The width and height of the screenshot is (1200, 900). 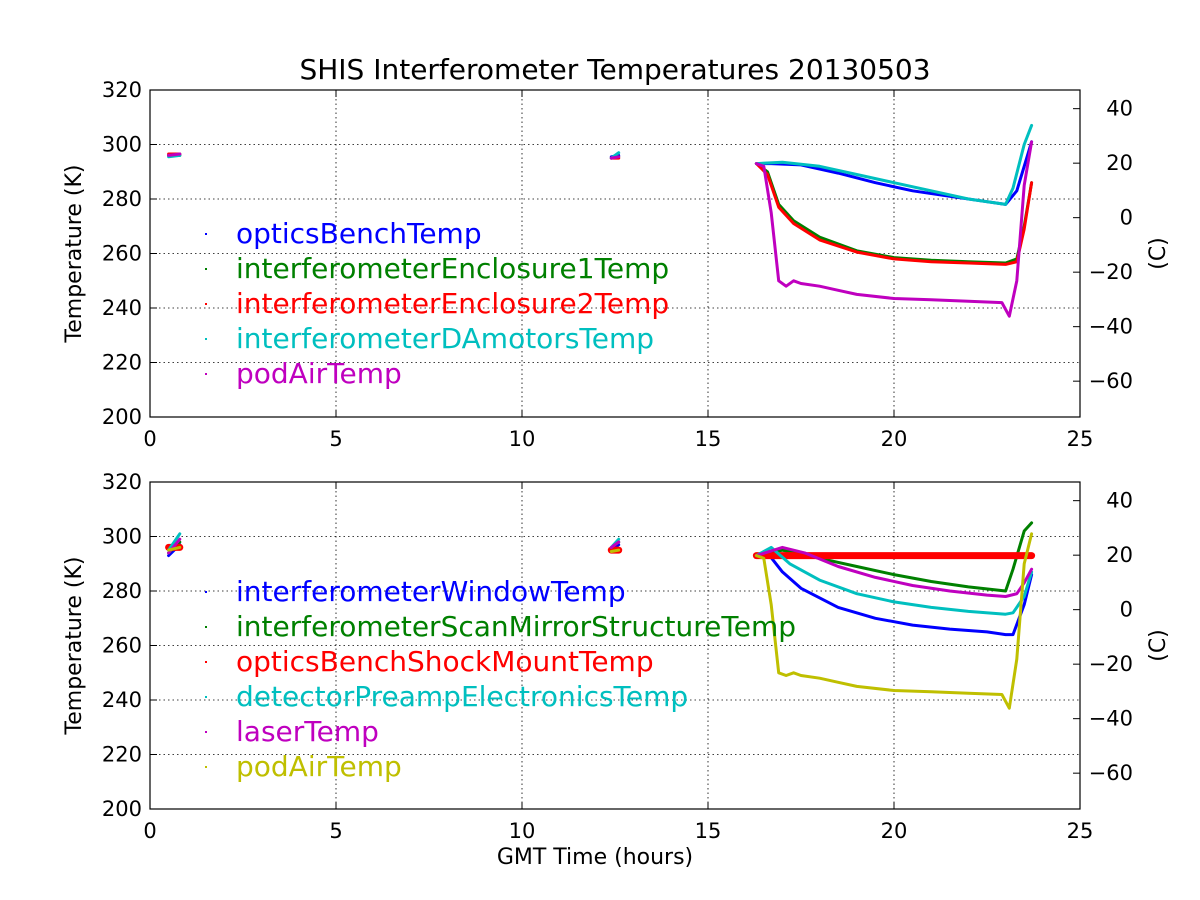 What do you see at coordinates (431, 591) in the screenshot?
I see `legend-entry: interferometerWindowTemp` at bounding box center [431, 591].